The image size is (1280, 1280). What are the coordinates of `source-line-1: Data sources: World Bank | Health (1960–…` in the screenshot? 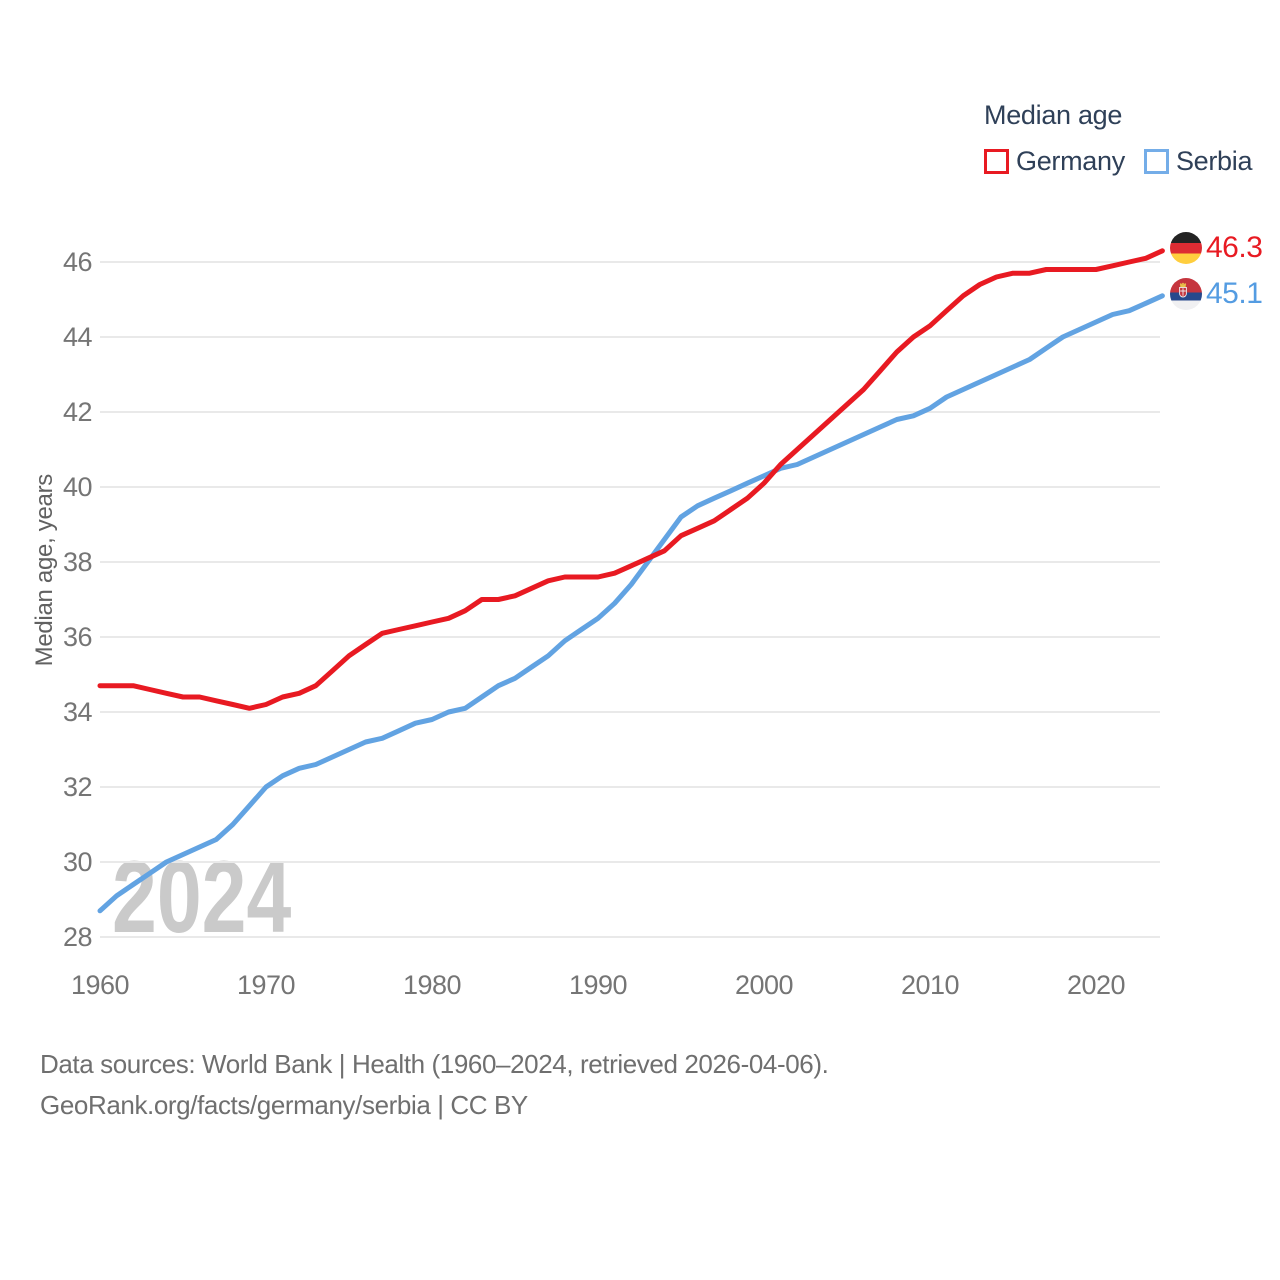 It's located at (434, 1064).